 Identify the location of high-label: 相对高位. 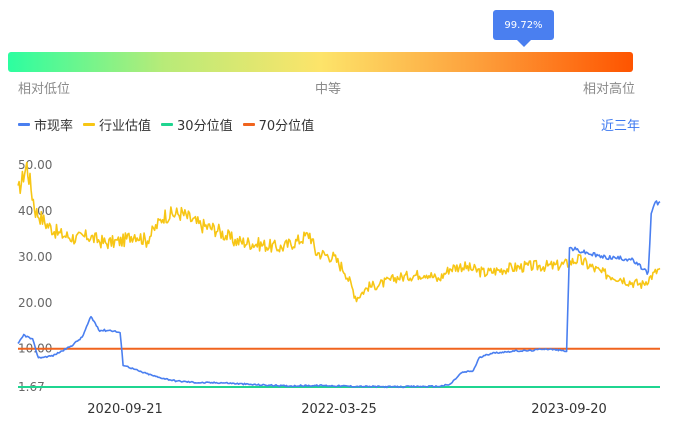
(609, 89).